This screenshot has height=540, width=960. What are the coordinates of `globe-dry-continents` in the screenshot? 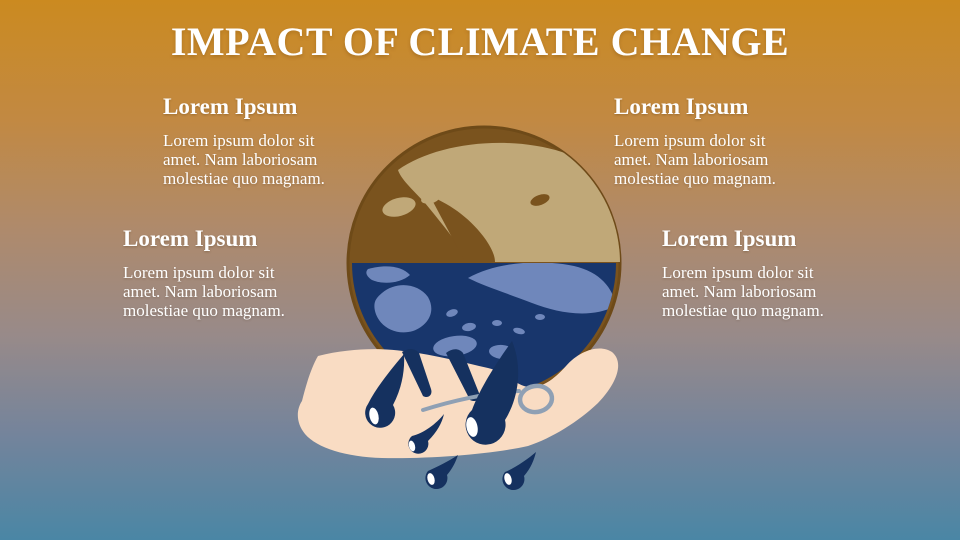 It's located at (501, 202).